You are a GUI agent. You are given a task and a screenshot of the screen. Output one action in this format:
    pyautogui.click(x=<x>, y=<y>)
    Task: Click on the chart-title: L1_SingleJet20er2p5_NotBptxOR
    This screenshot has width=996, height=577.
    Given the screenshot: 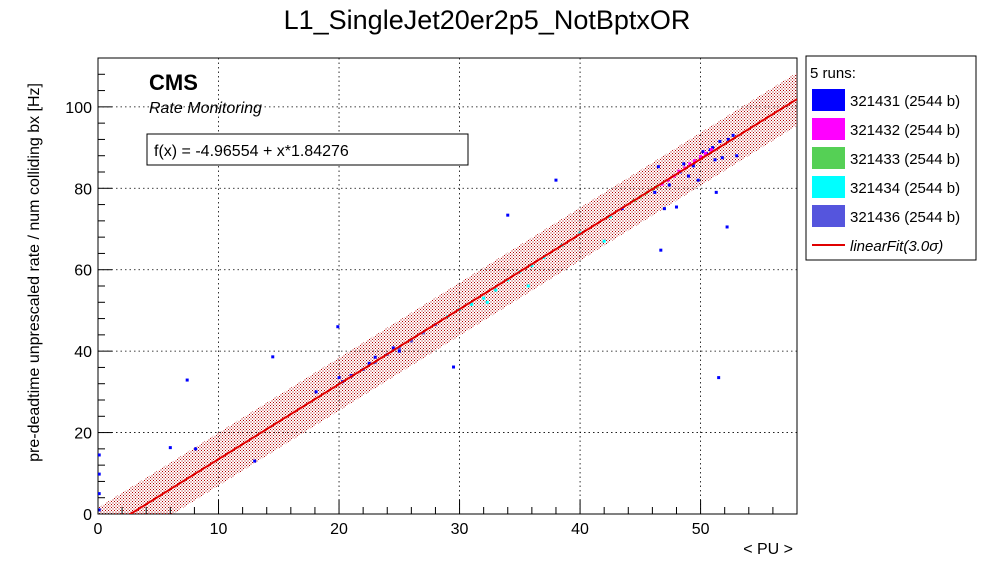 What is the action you would take?
    pyautogui.click(x=487, y=20)
    